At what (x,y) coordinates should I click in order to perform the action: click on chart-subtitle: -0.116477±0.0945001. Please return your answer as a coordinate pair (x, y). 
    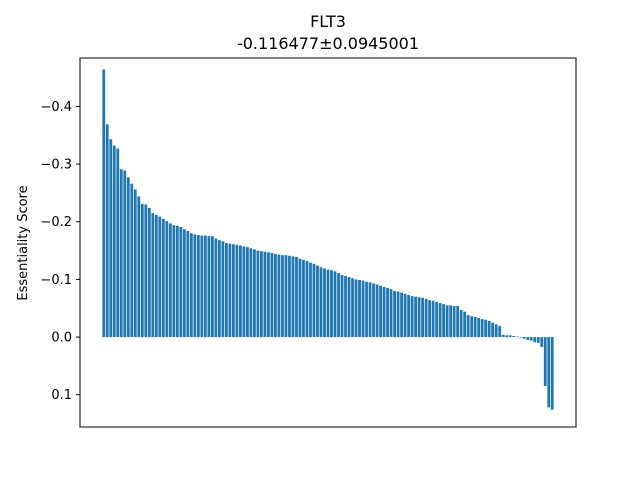
    Looking at the image, I should click on (328, 43).